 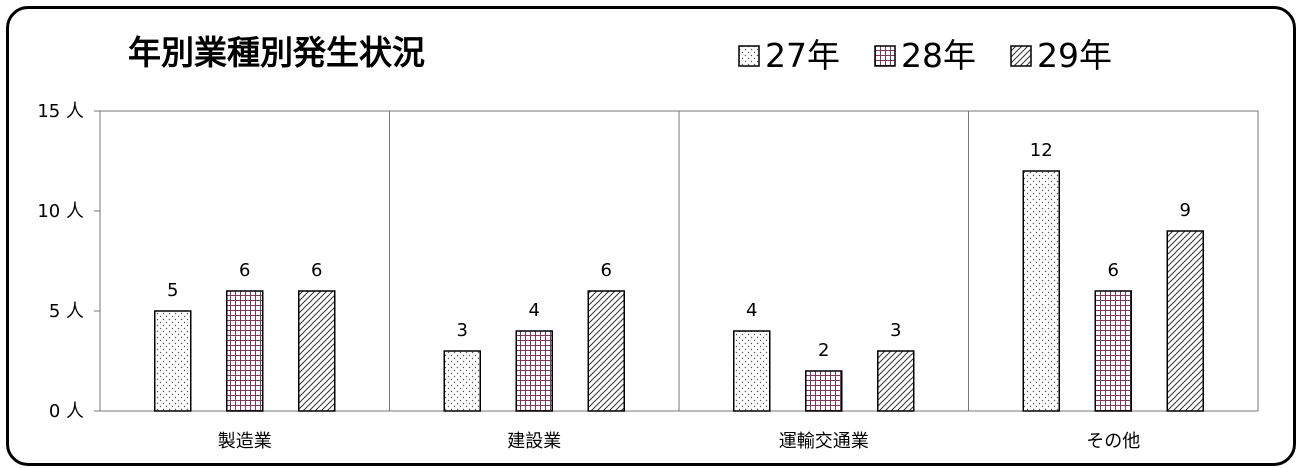 I want to click on x-category-label: 運輸交通業, so click(x=824, y=441).